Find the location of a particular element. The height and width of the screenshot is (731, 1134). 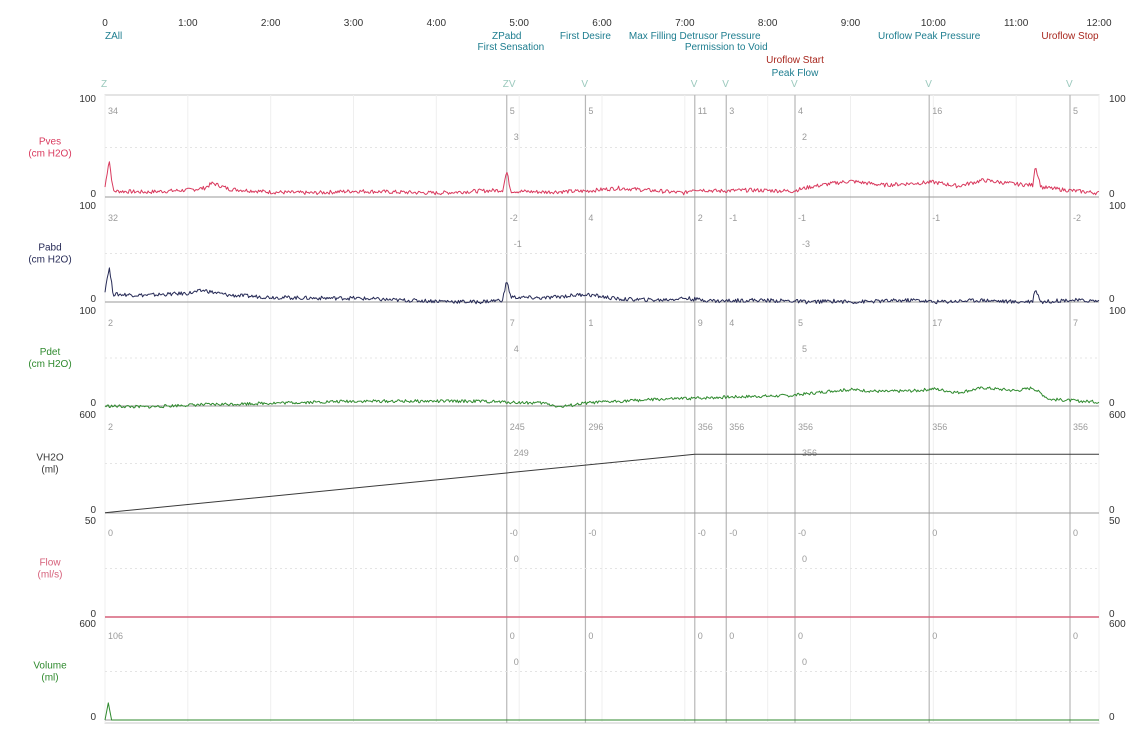

time-tick-label: 8:00 is located at coordinates (768, 23).